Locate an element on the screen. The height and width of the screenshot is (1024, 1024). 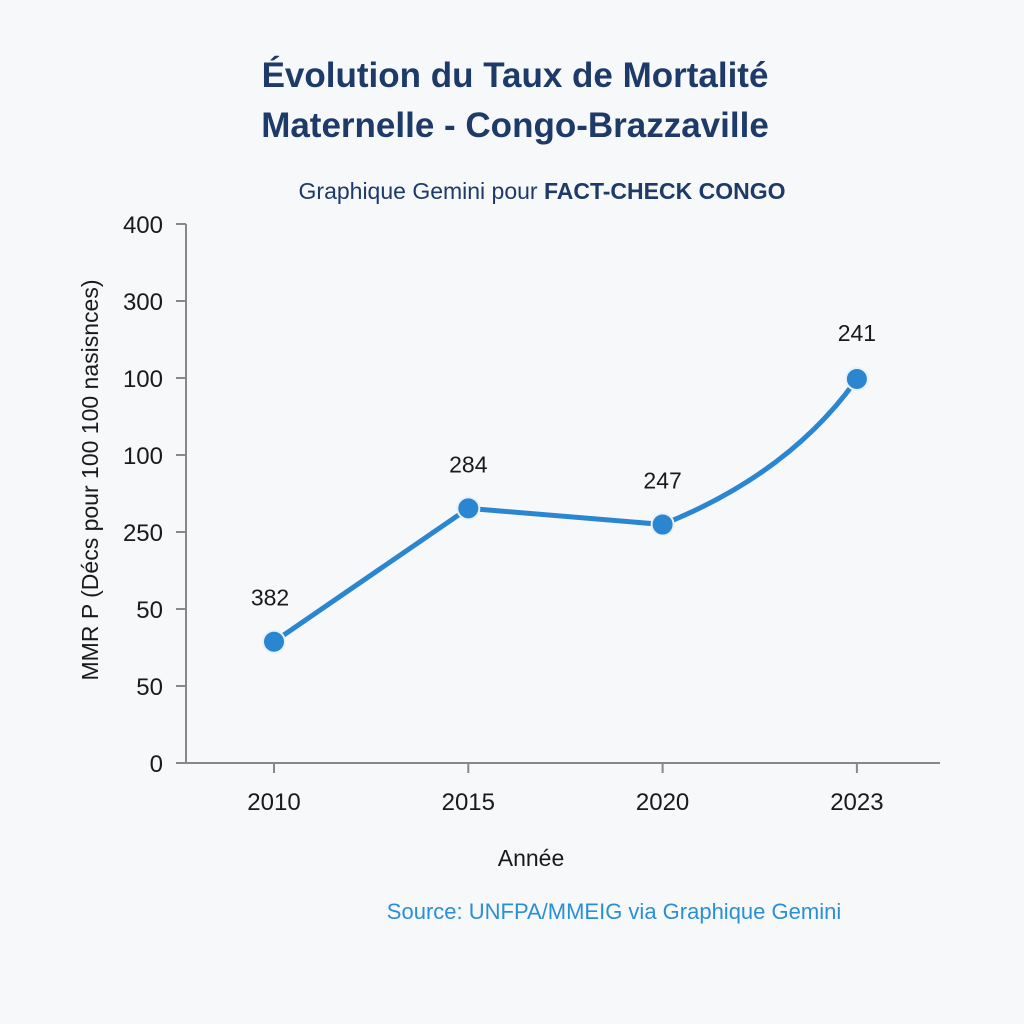
data-label: 284 is located at coordinates (468, 464).